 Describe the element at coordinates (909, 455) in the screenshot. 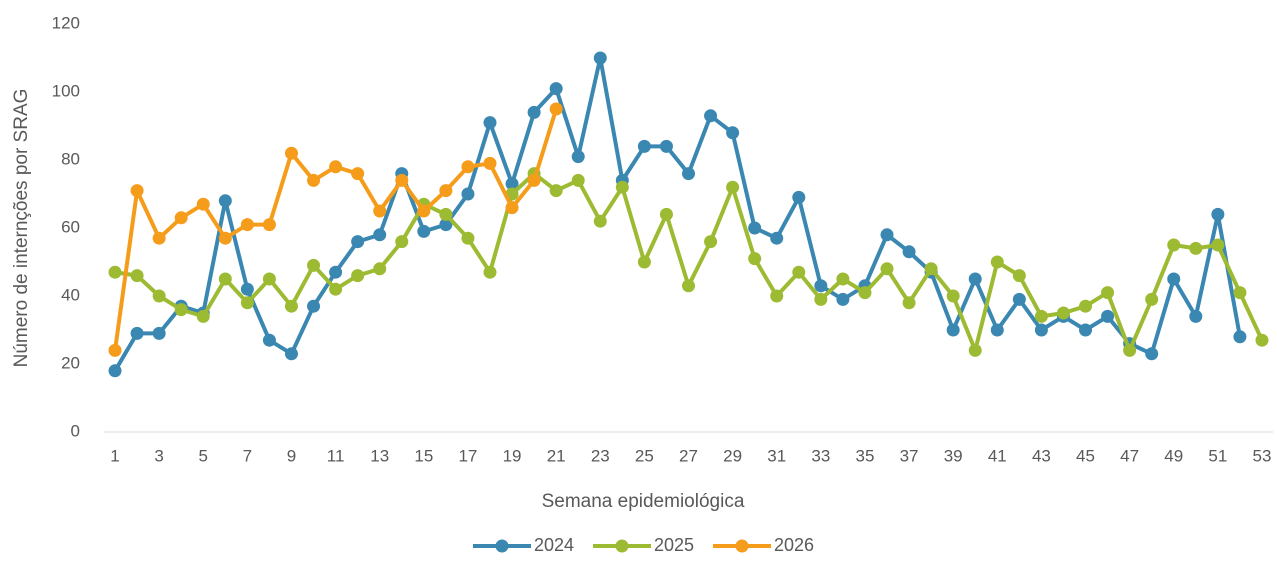

I see `x-tick-label: 37` at that location.